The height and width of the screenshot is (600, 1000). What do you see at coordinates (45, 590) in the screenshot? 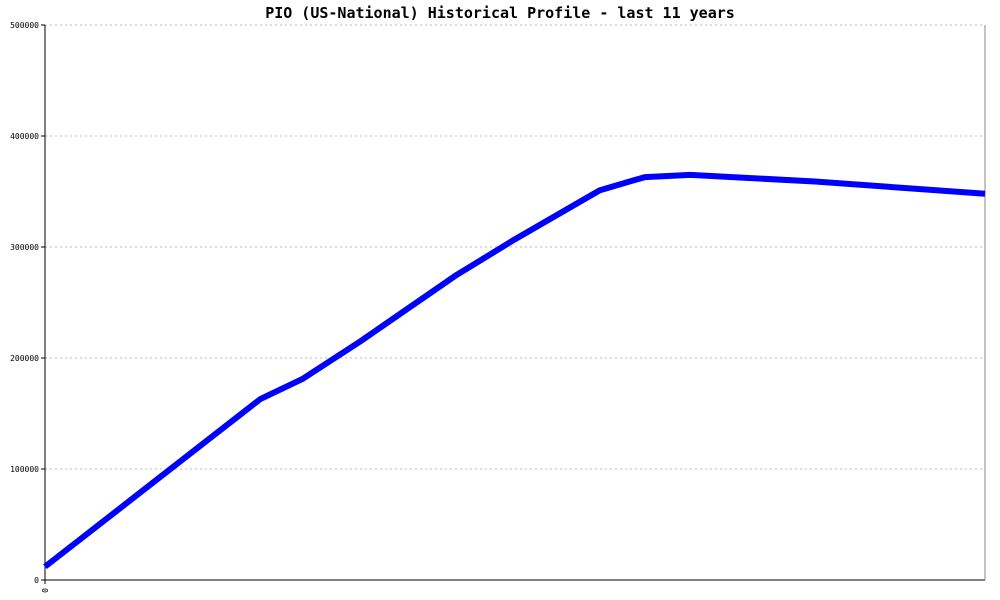
I see `x-tick-label: 0` at bounding box center [45, 590].